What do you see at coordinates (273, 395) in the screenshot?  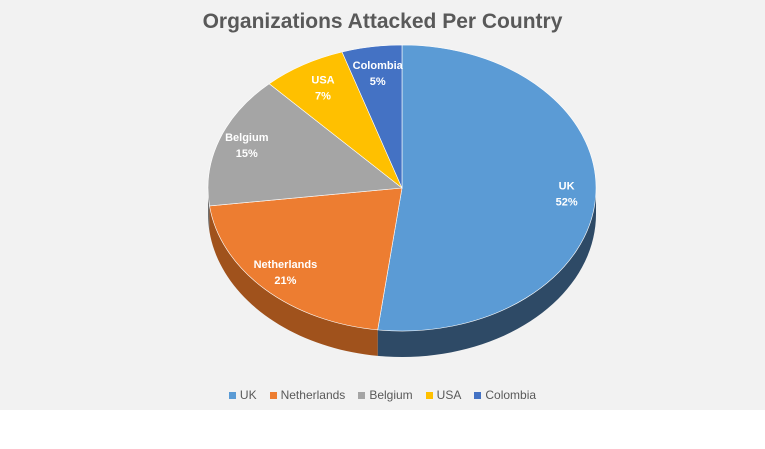 I see `legend-swatch-netherlands` at bounding box center [273, 395].